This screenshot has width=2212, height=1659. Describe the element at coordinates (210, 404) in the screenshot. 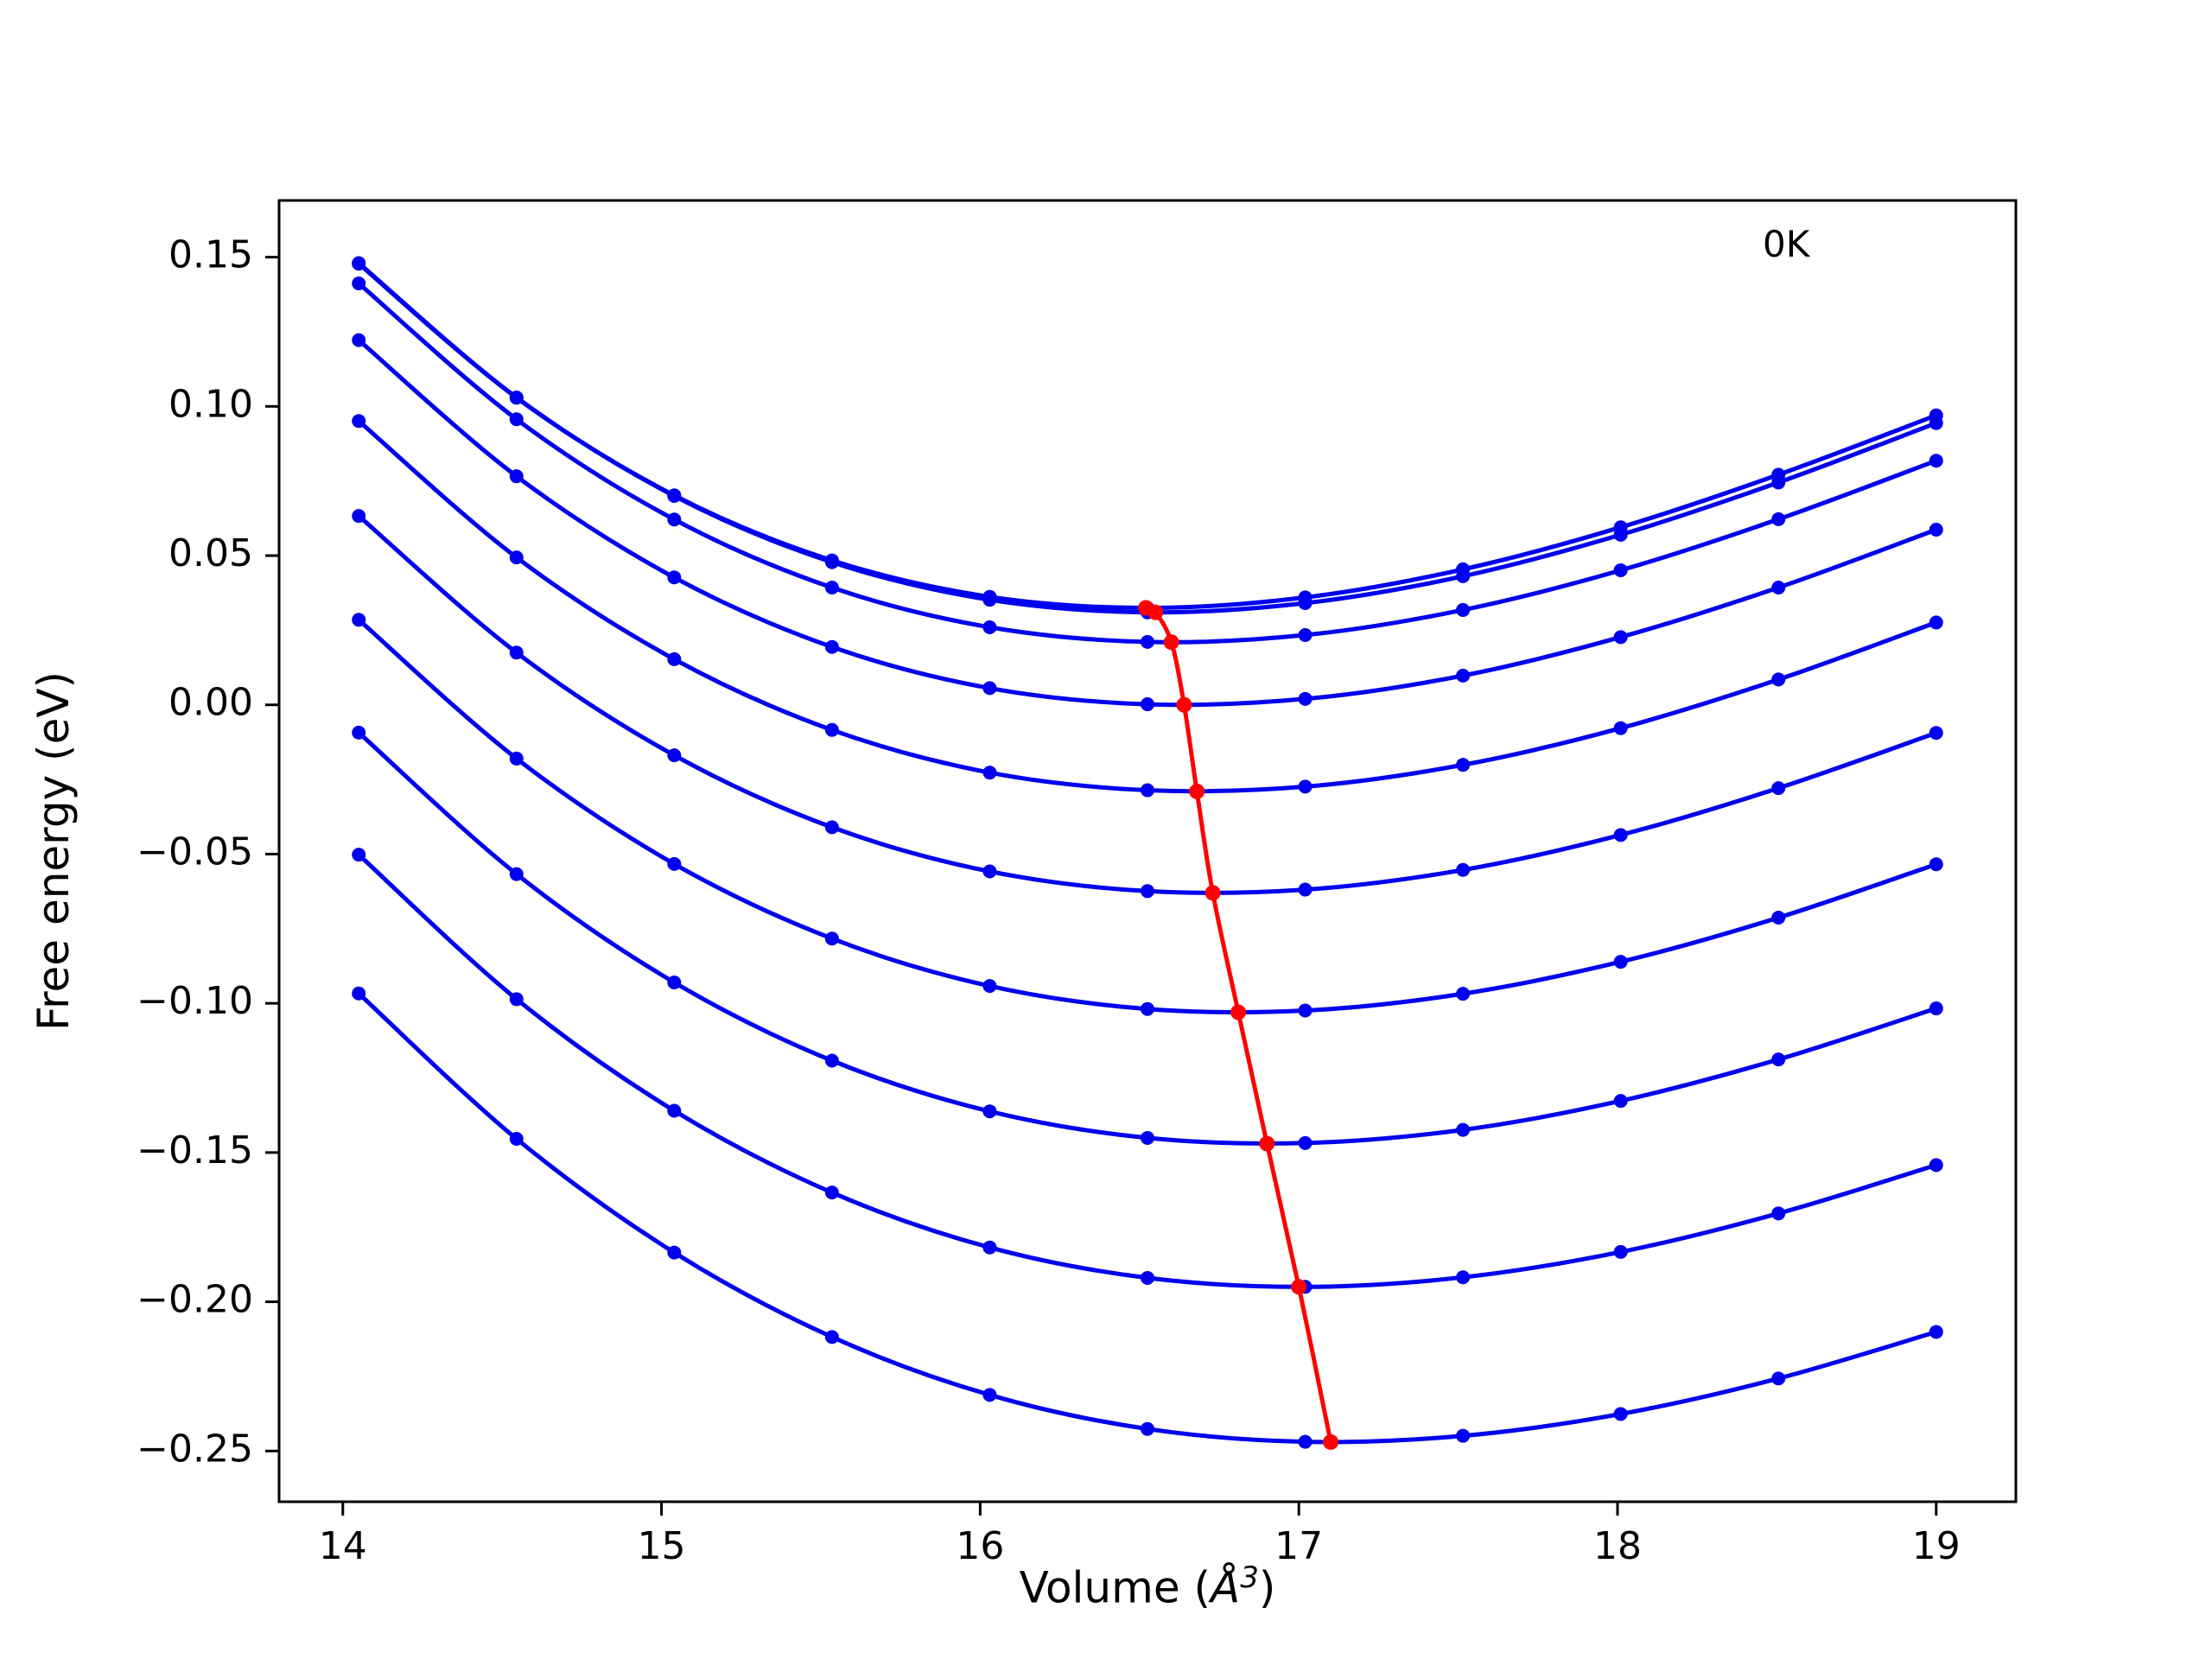

I see `y-tick-label: 0.10` at that location.